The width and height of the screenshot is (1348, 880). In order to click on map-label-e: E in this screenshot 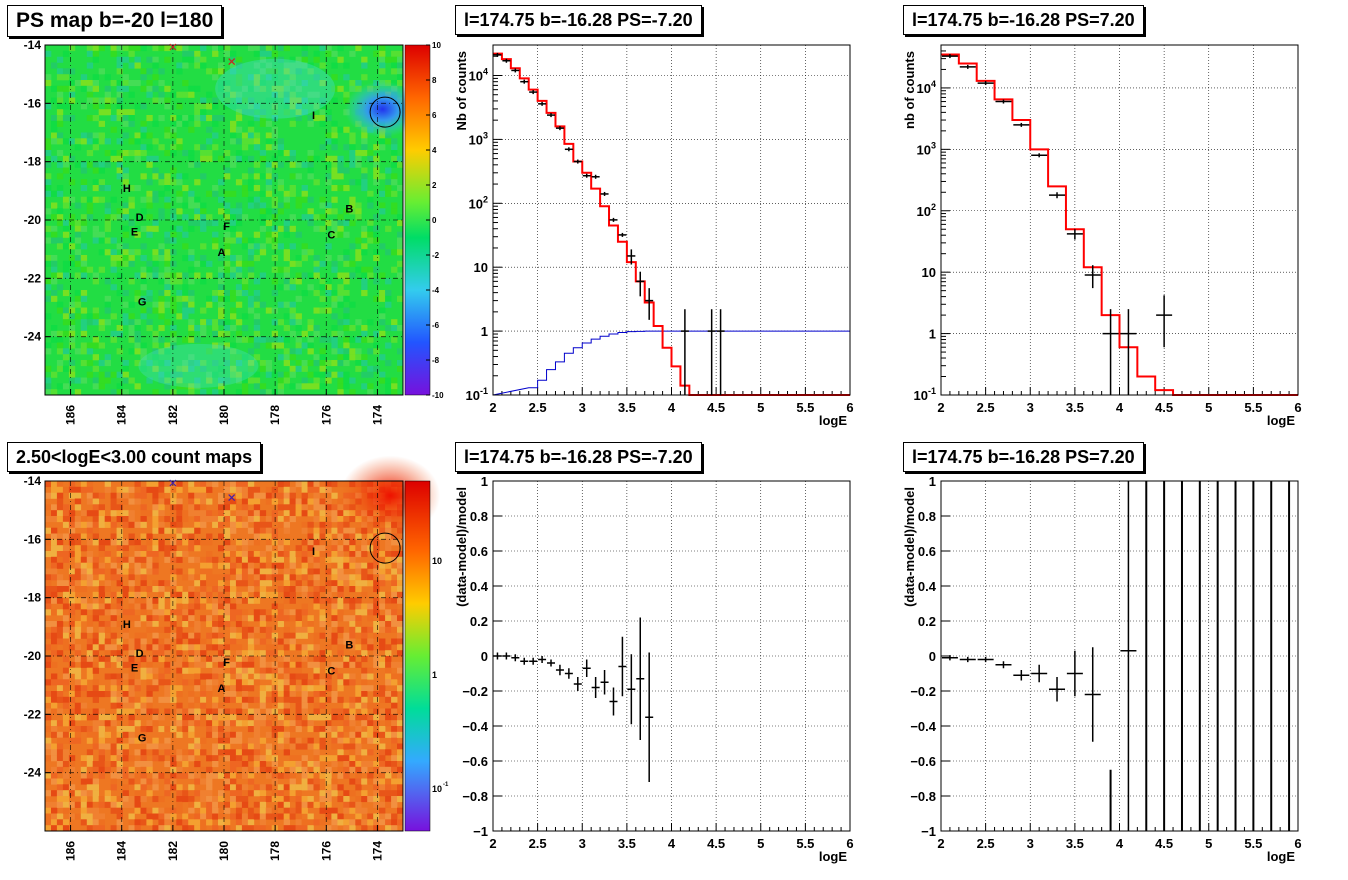, I will do `click(134, 233)`.